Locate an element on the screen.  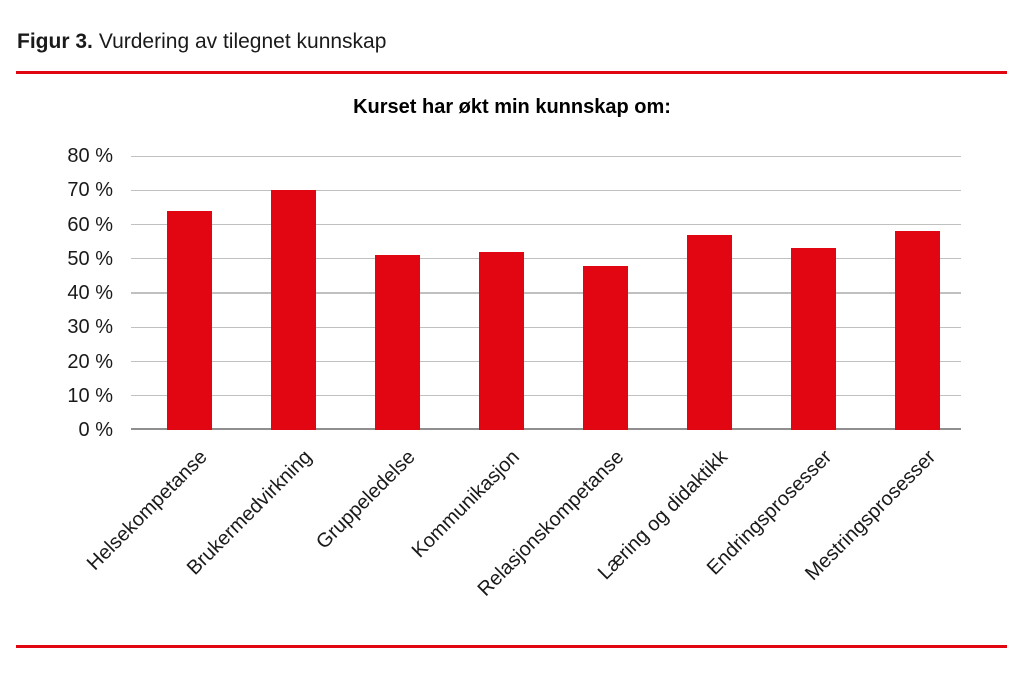
y-tick-label: 40 % is located at coordinates (90, 293).